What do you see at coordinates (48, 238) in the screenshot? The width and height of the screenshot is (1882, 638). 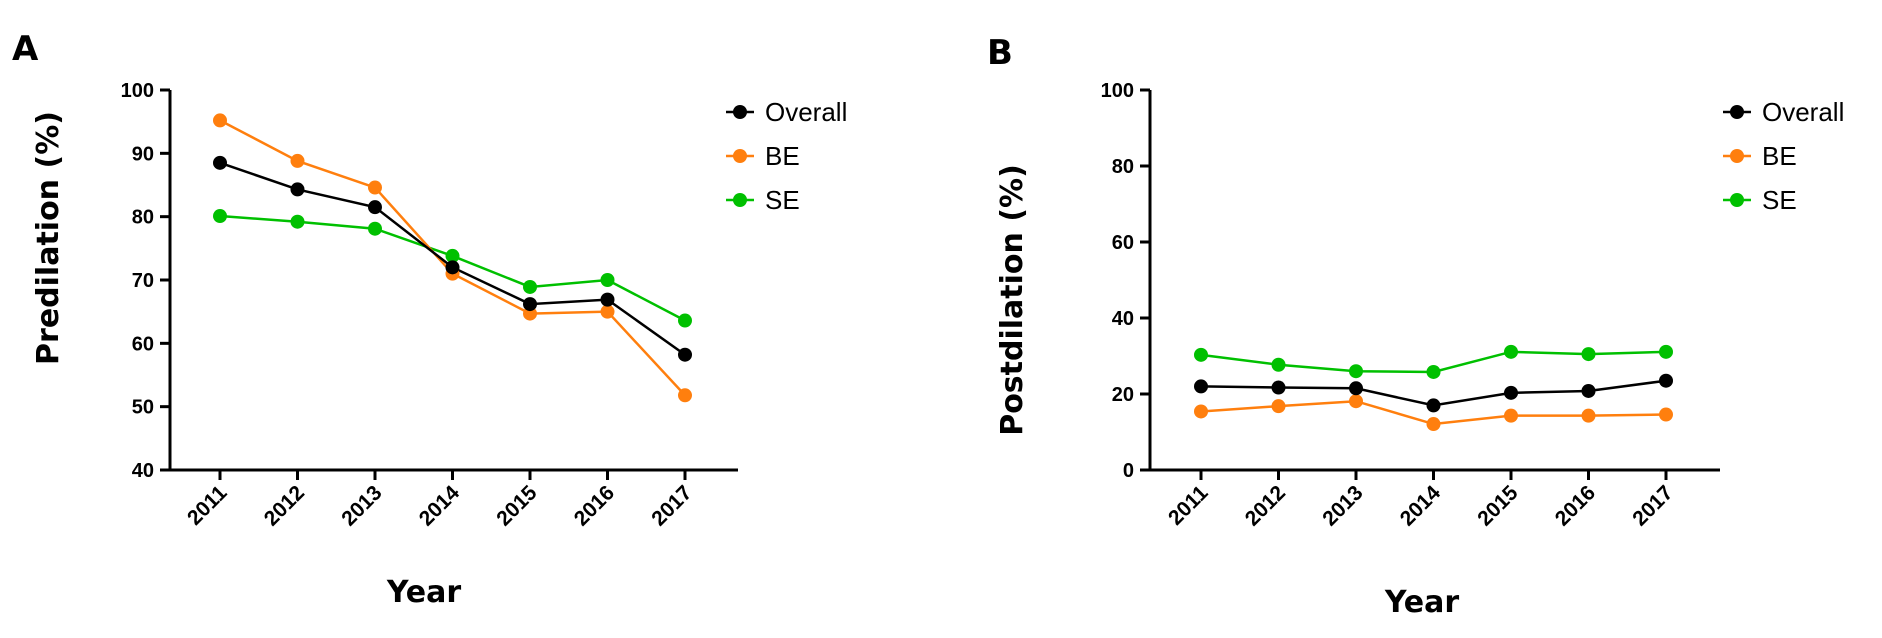 I see `y-axis-title: Predilation (%)` at bounding box center [48, 238].